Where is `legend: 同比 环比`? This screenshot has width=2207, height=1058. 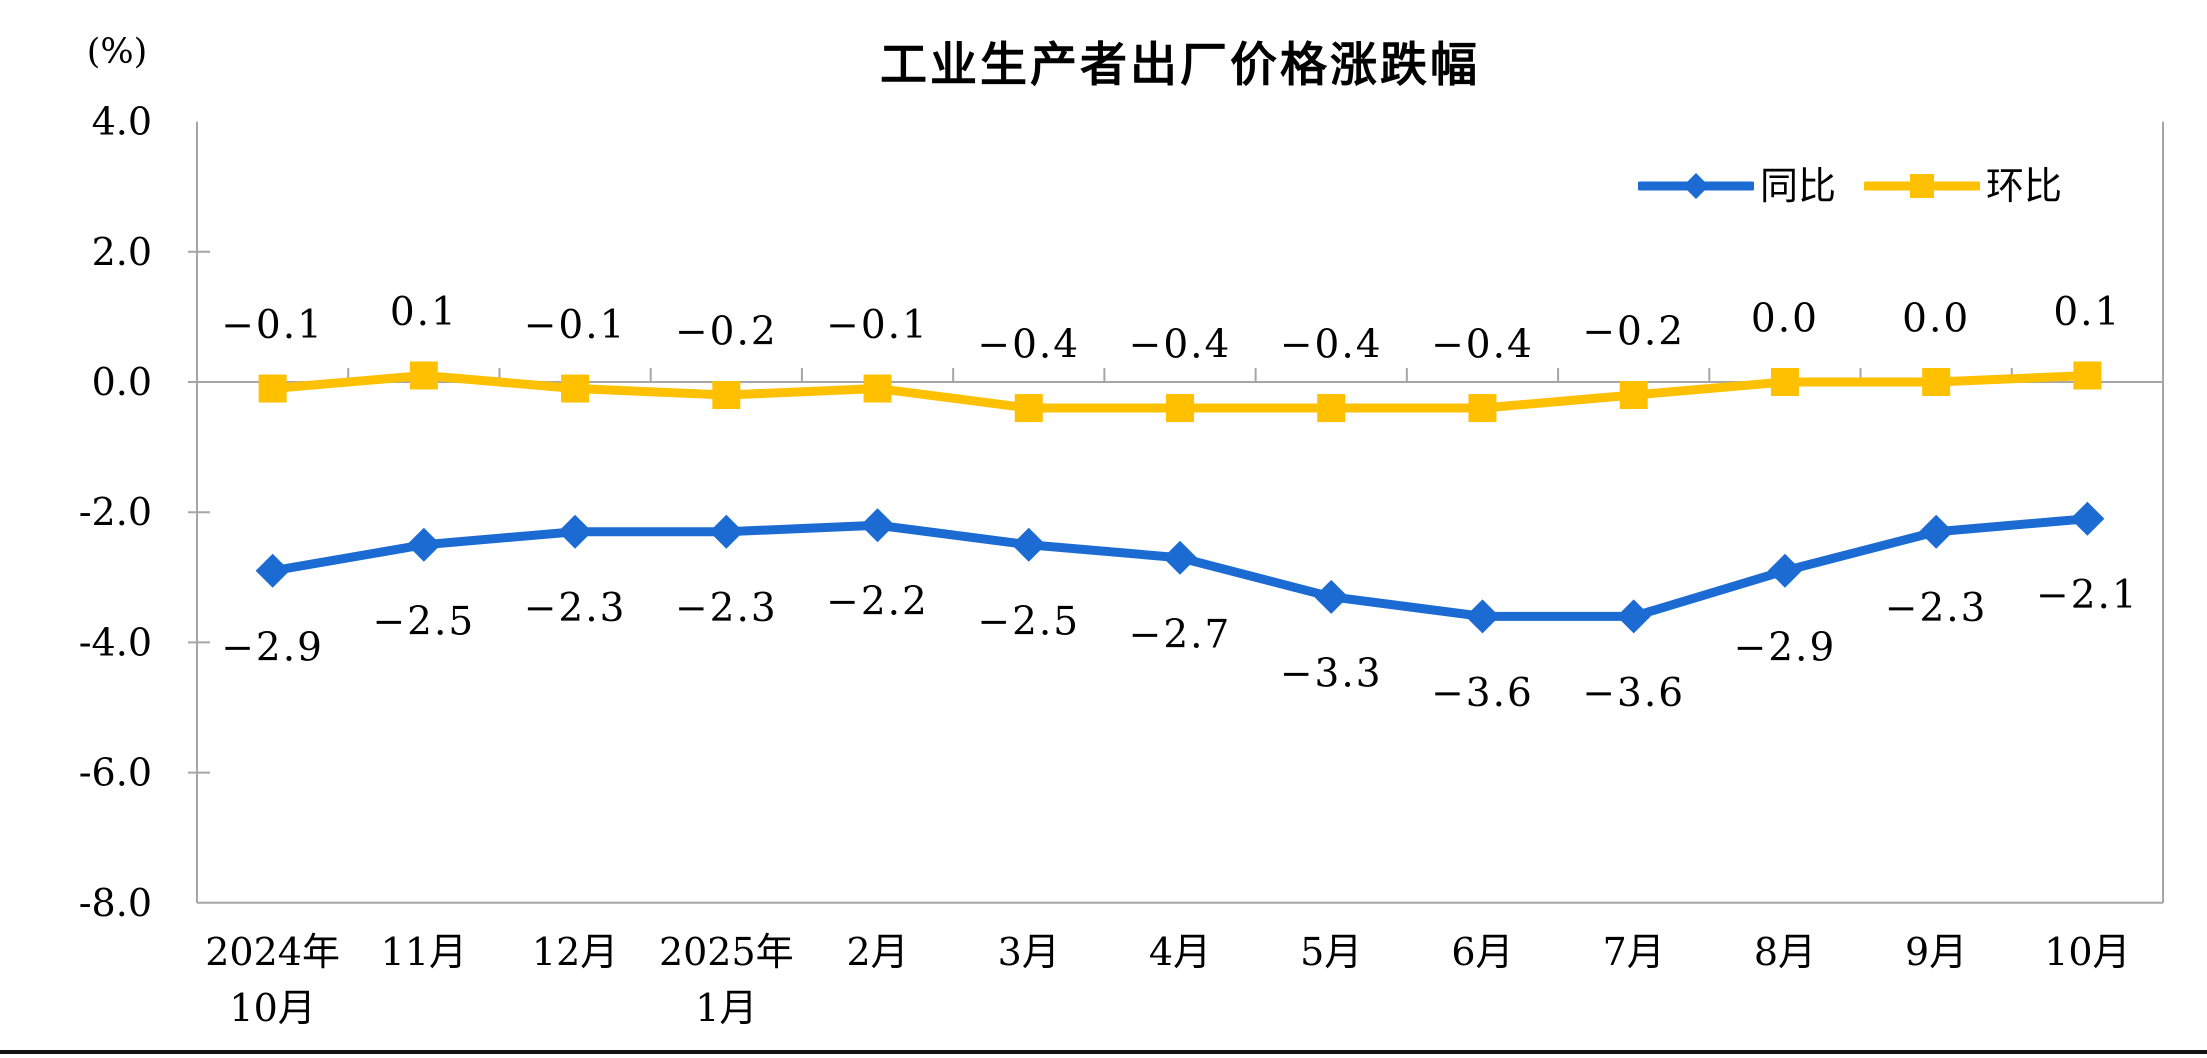 legend: 同比 环比 is located at coordinates (1850, 186).